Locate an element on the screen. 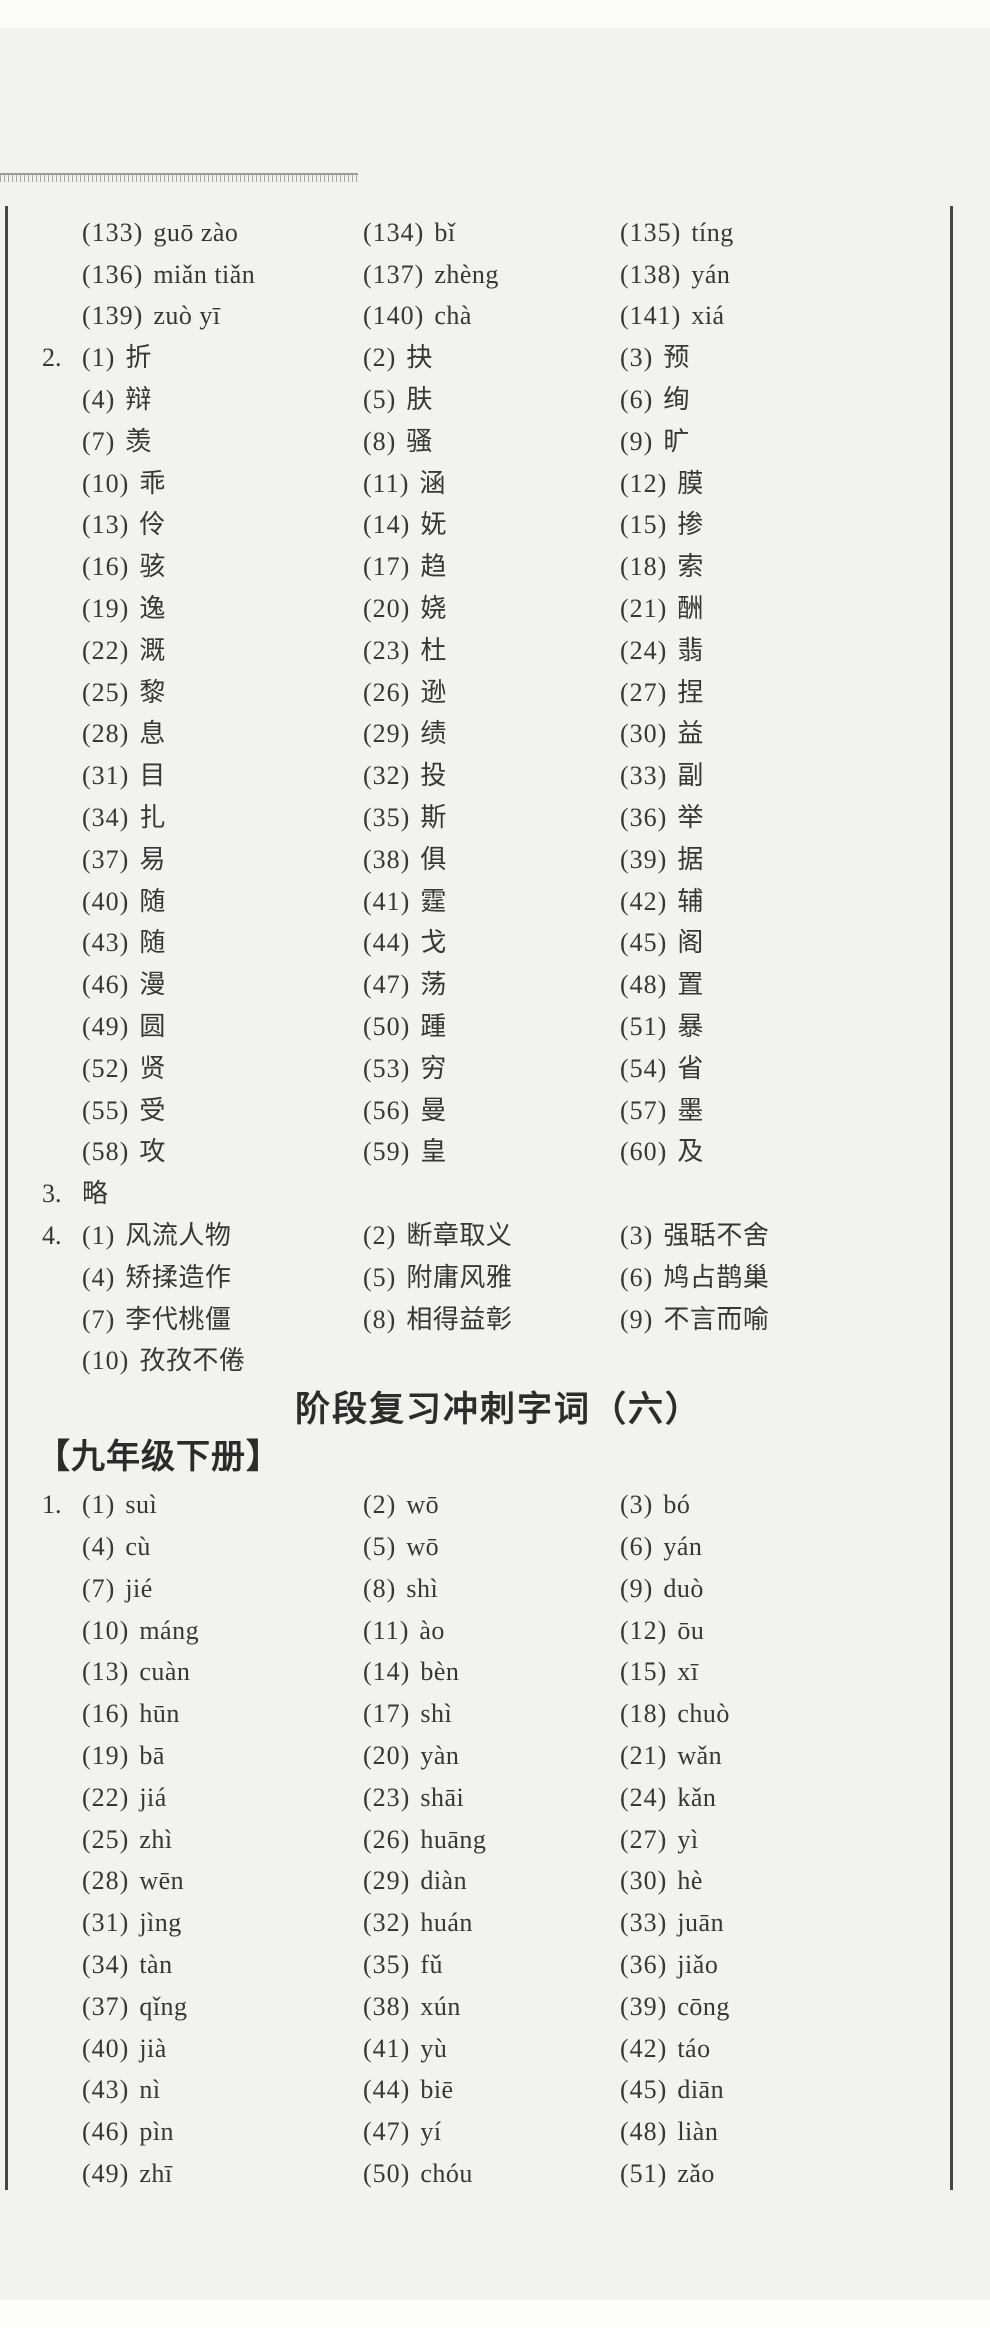 The width and height of the screenshot is (990, 2328). answer-cell: (5) 肤 is located at coordinates (491, 400).